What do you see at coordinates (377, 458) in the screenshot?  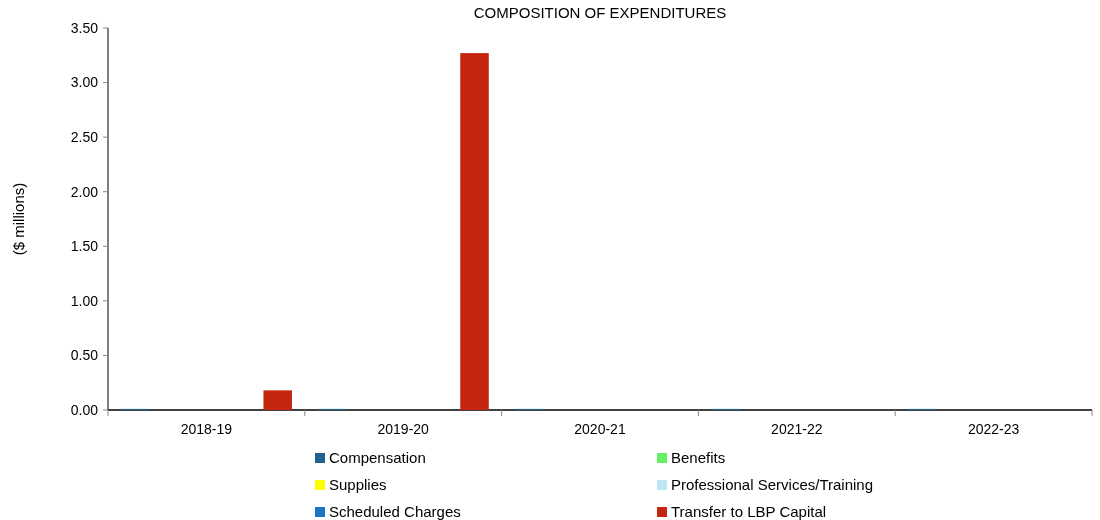 I see `legend-label: Compensation` at bounding box center [377, 458].